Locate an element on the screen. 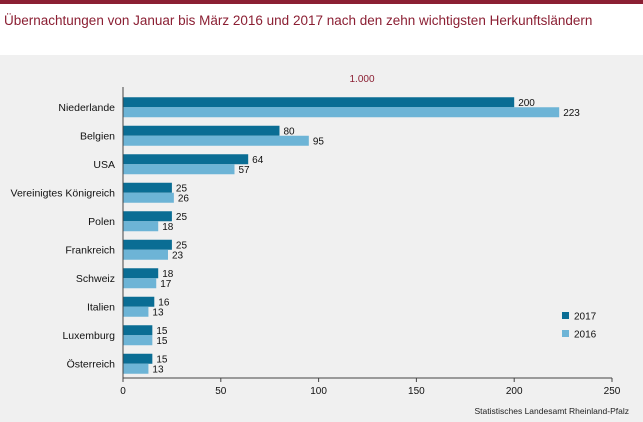 The width and height of the screenshot is (643, 422). data-label-2016: 26 is located at coordinates (184, 198).